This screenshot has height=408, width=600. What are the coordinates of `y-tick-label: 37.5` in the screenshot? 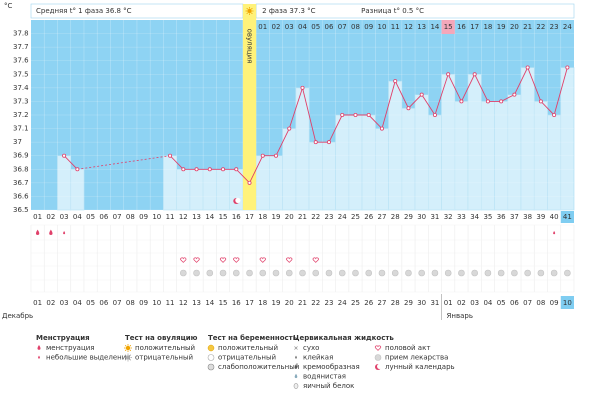 It's located at (21, 74).